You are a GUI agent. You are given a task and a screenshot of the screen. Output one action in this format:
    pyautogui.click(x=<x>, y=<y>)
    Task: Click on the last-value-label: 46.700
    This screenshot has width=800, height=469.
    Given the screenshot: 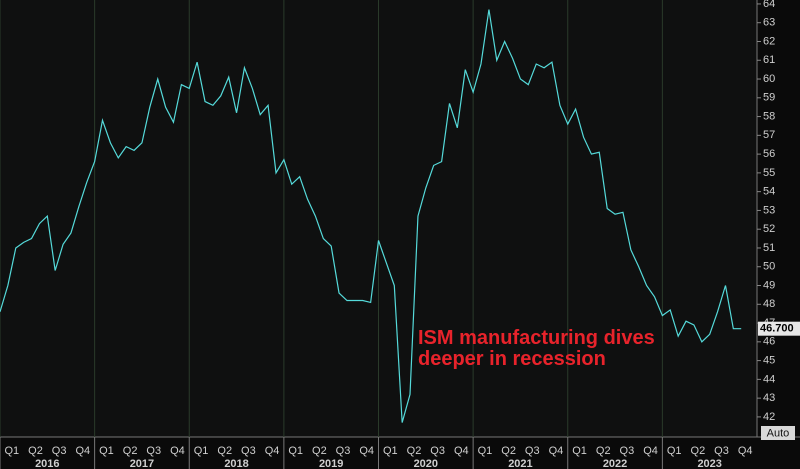 What is the action you would take?
    pyautogui.click(x=777, y=329)
    